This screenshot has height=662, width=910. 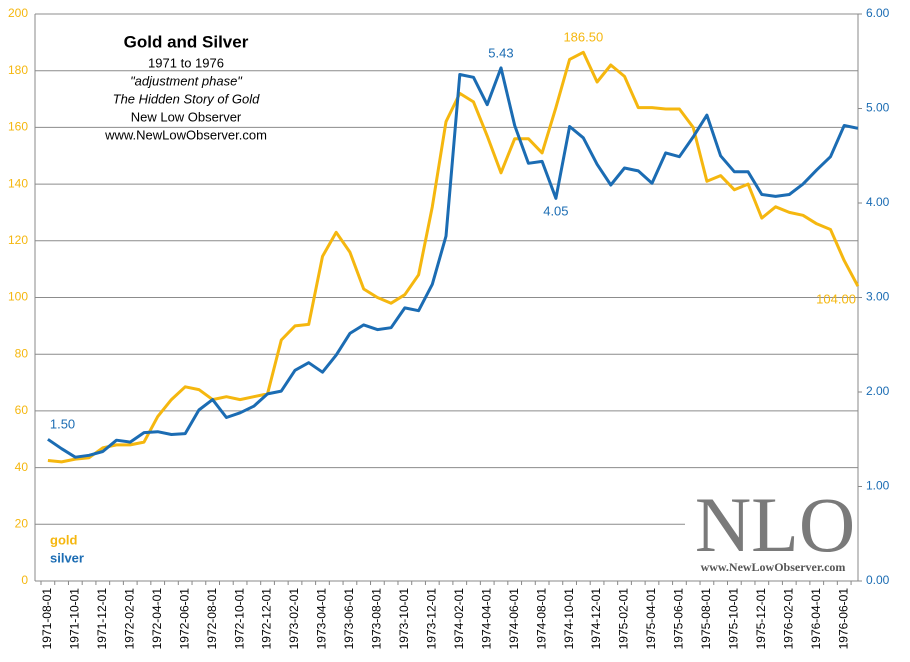 I want to click on data-label: 4.05, so click(x=555, y=211).